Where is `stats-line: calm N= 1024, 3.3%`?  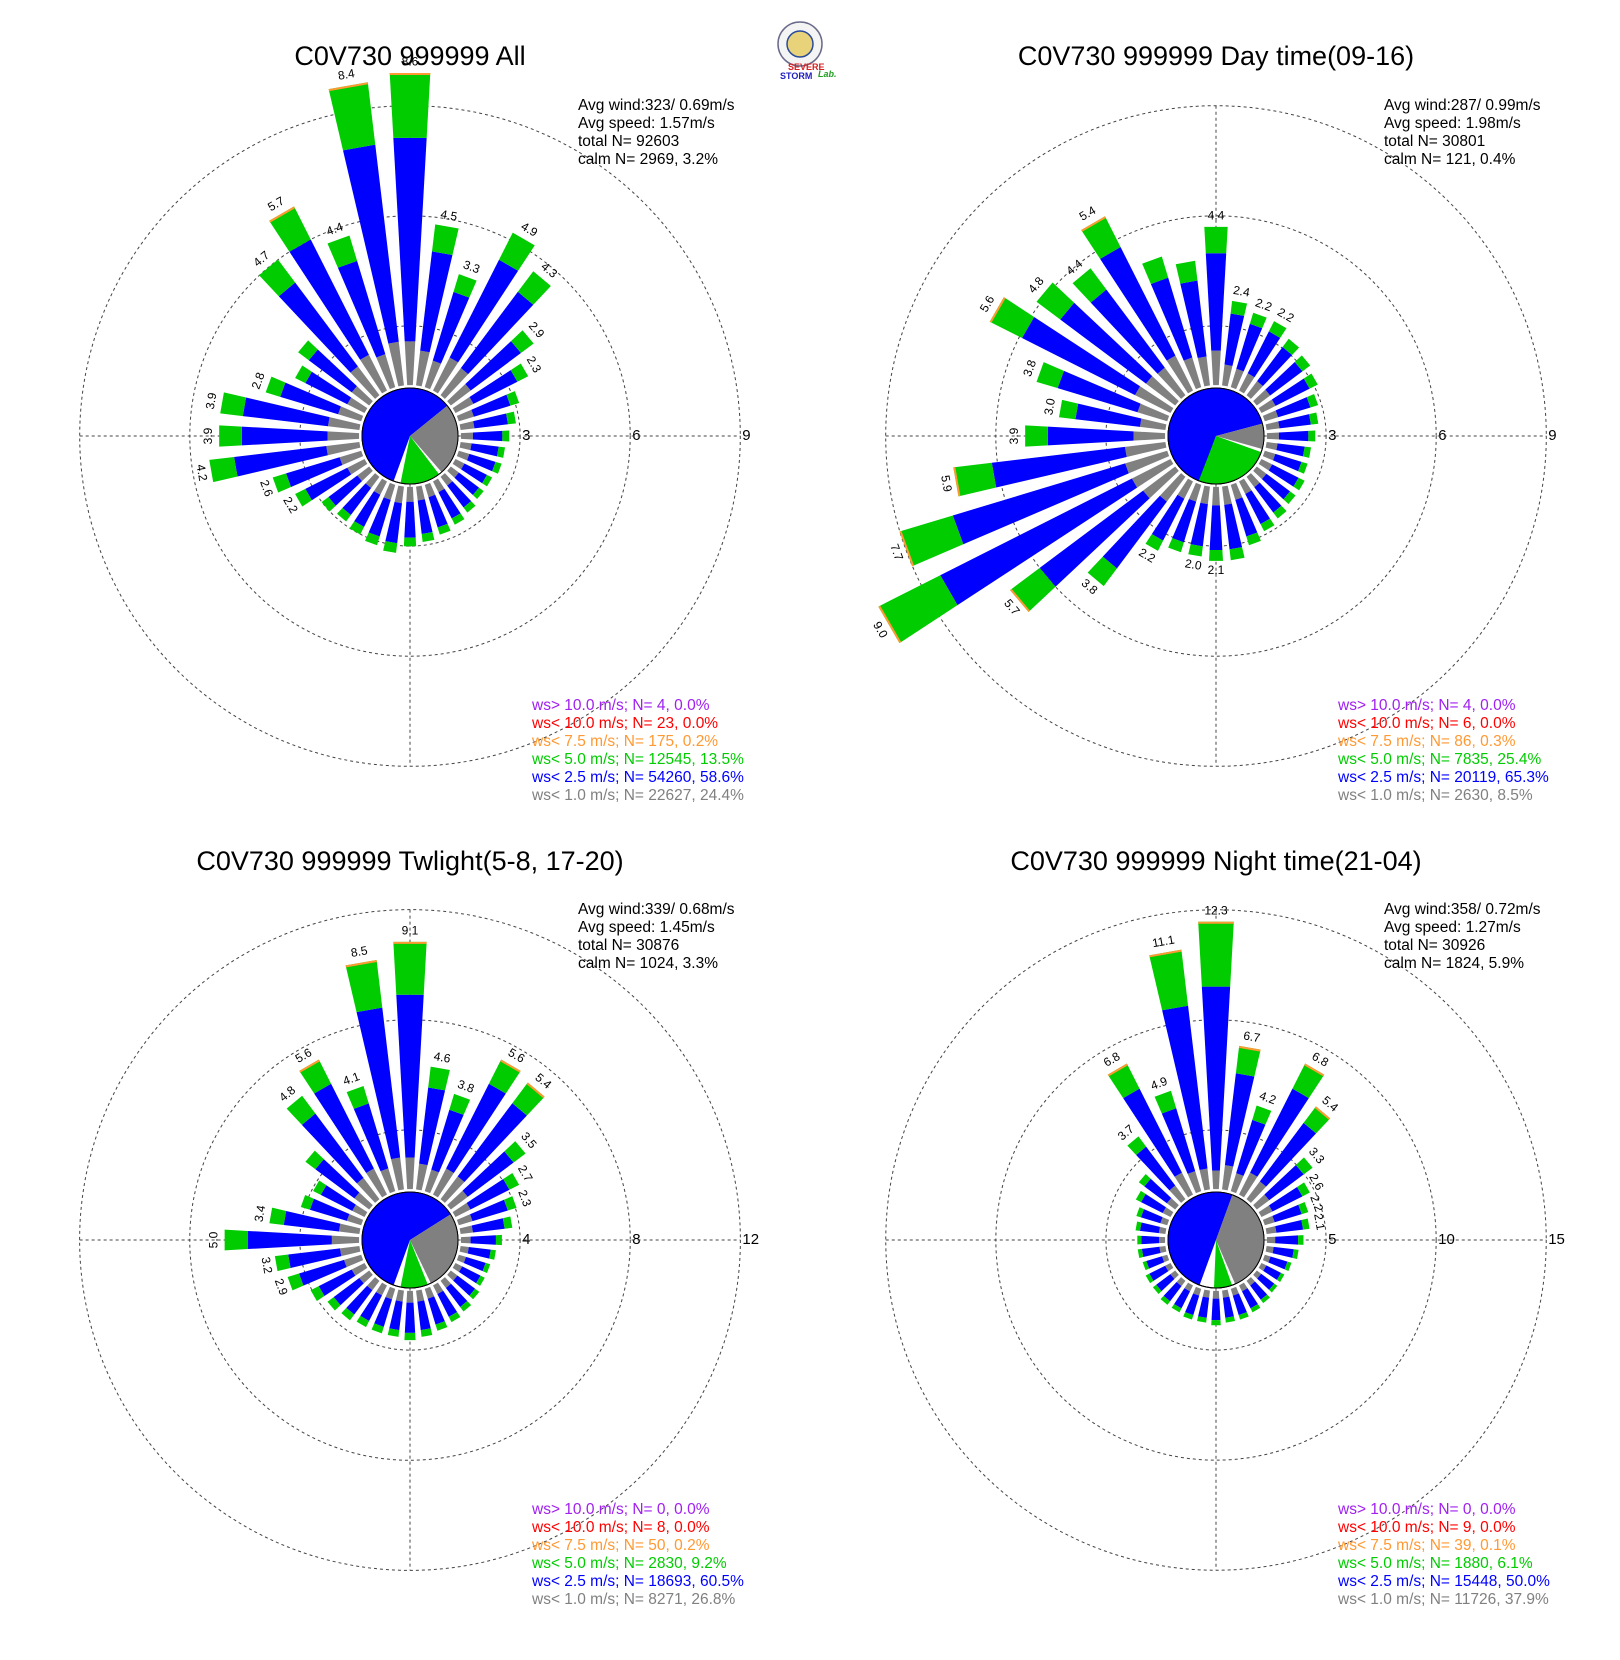
stats-line: calm N= 1024, 3.3% is located at coordinates (648, 963).